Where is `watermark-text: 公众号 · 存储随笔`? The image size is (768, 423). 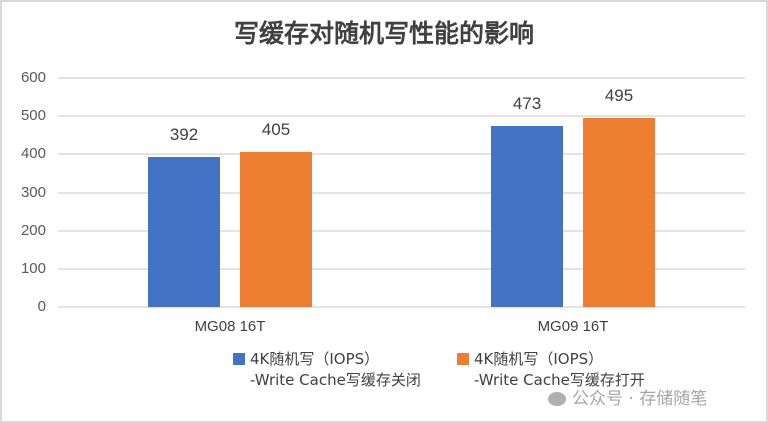
watermark-text: 公众号 · 存储随笔 is located at coordinates (640, 399).